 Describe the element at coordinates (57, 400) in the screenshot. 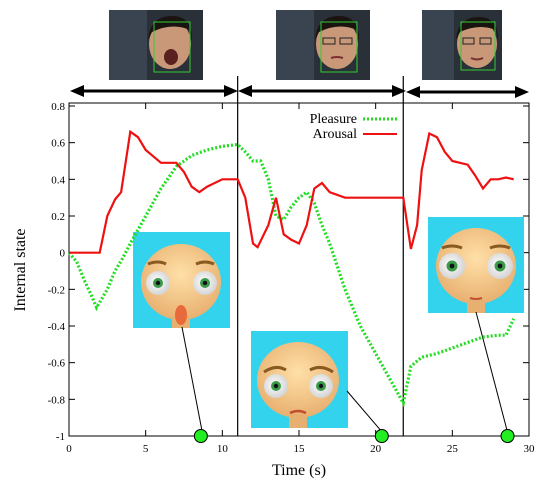

I see `y-tick-label: -0.8` at that location.